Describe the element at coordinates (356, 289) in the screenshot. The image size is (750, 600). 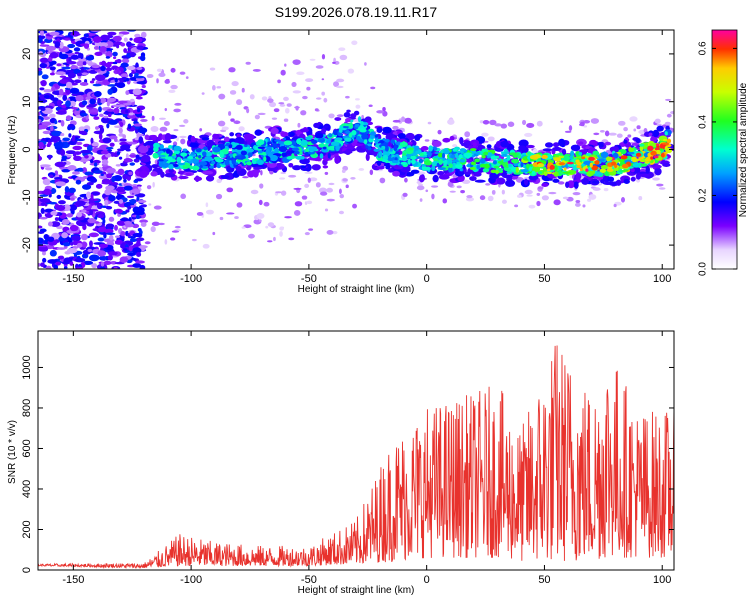
I see `heatmap-x-axis-label: Height of straight line (km)` at that location.